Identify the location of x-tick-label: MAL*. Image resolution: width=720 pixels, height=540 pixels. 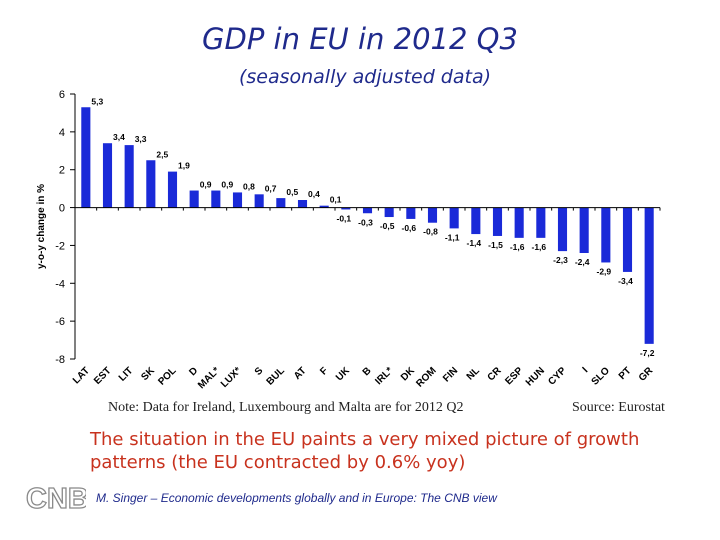
(209, 378).